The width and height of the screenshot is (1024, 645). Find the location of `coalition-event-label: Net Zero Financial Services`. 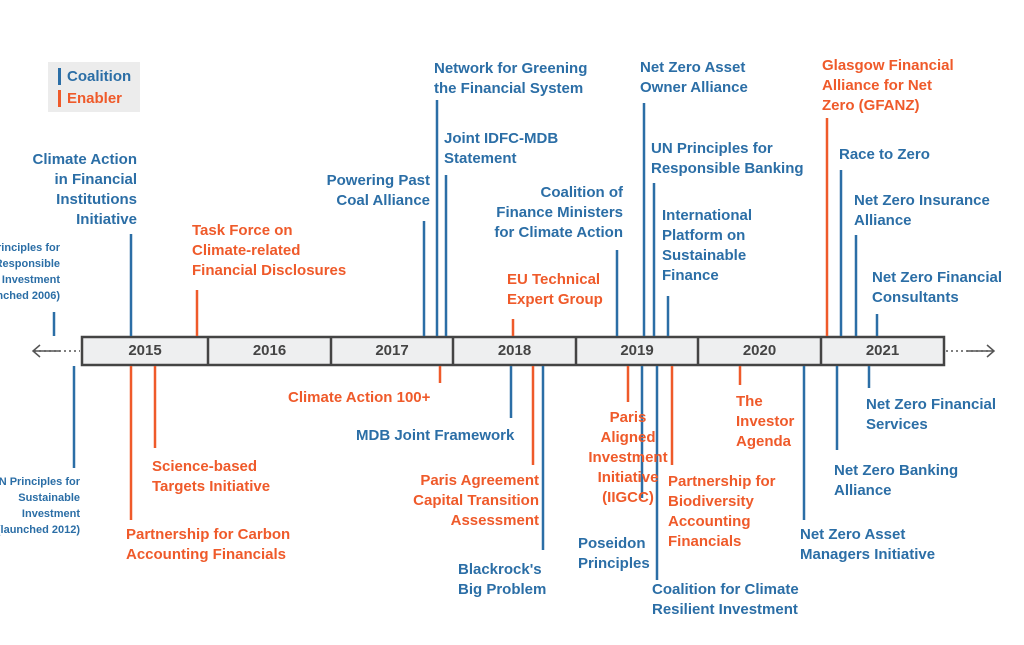

coalition-event-label: Net Zero Financial Services is located at coordinates (931, 414).